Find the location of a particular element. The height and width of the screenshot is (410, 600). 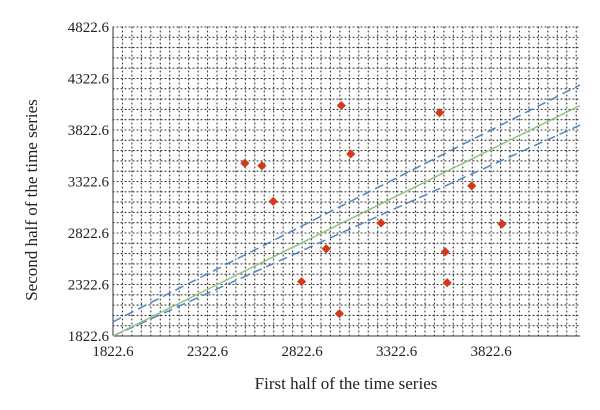

x-tick-label: 1822.6 is located at coordinates (113, 352).